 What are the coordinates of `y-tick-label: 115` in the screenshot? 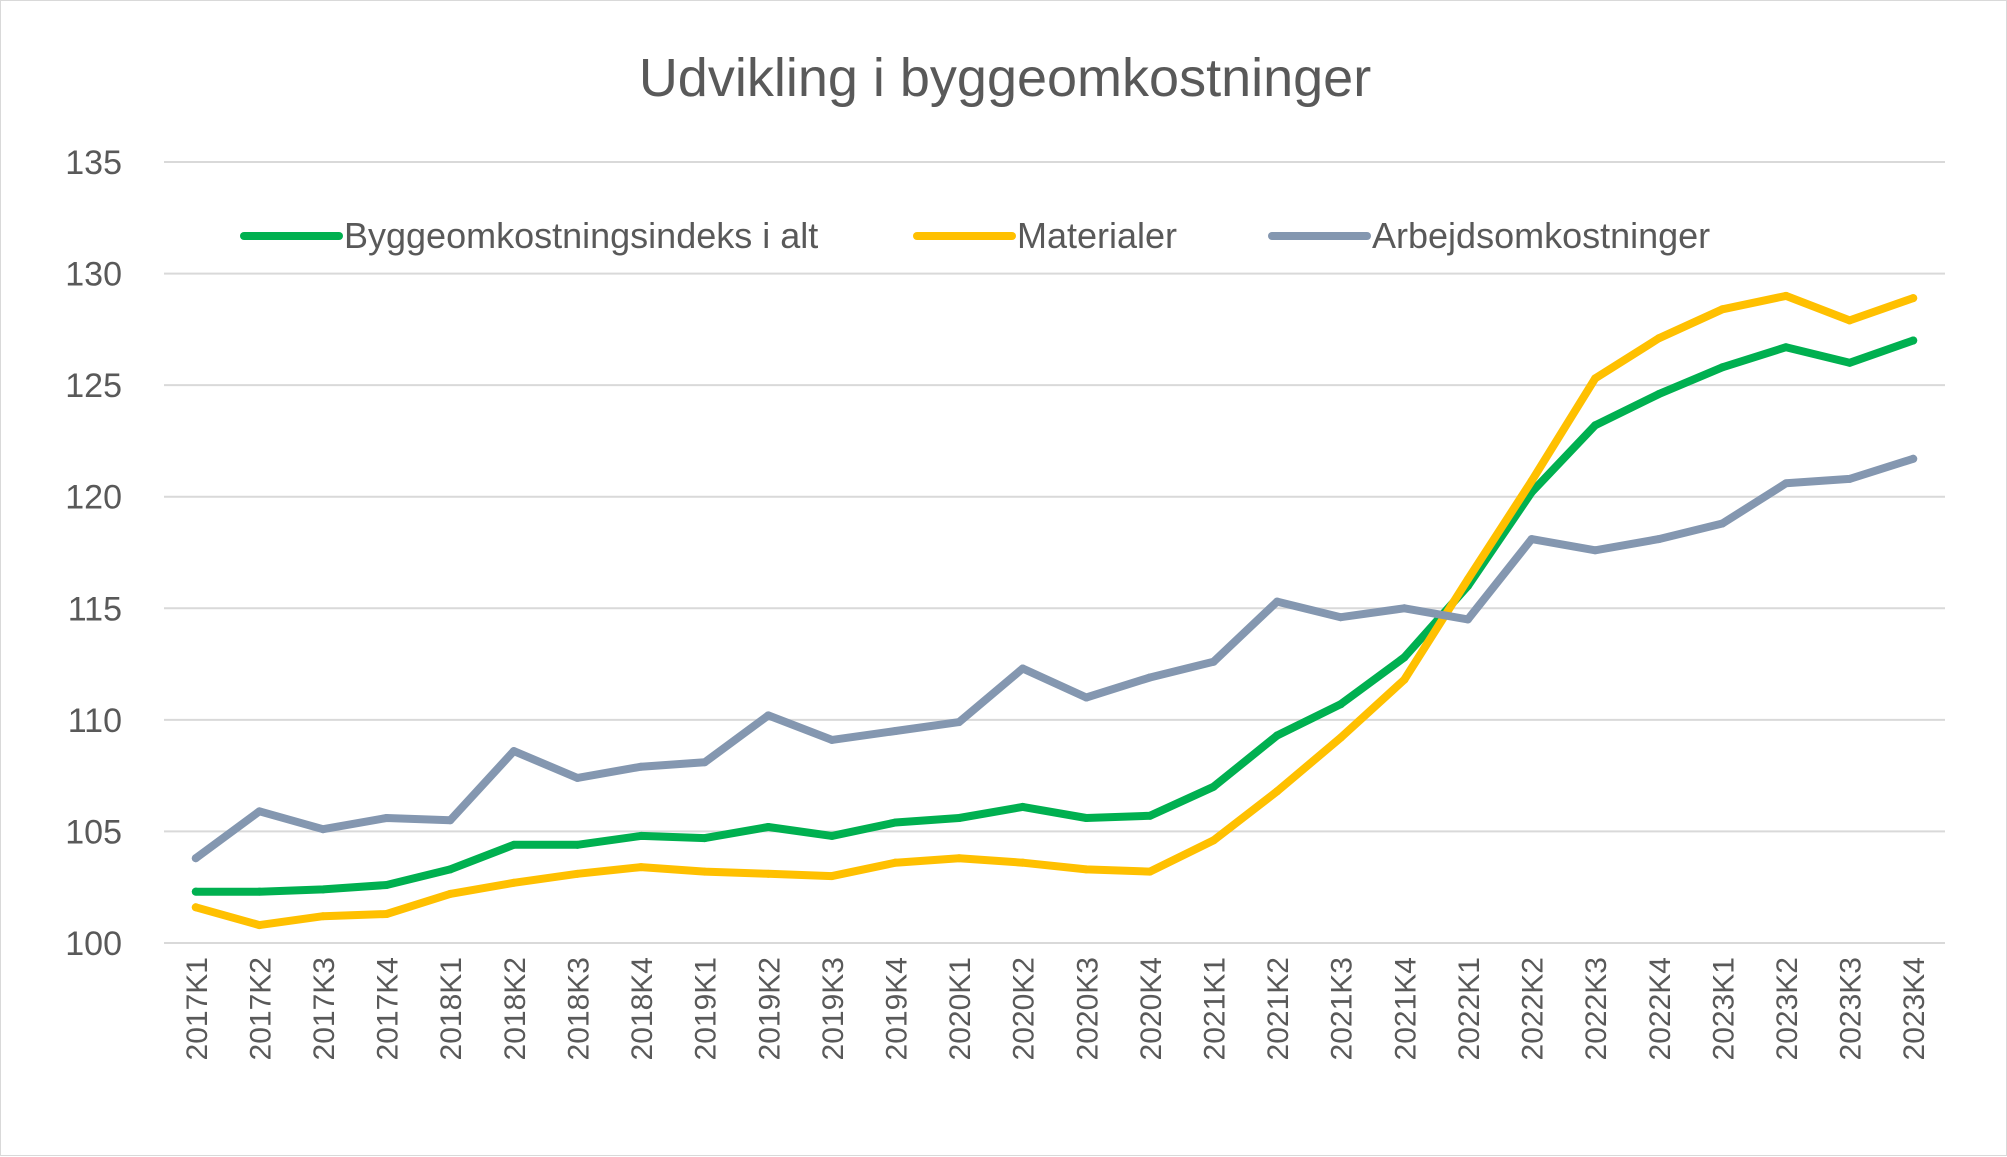 It's located at (95, 609).